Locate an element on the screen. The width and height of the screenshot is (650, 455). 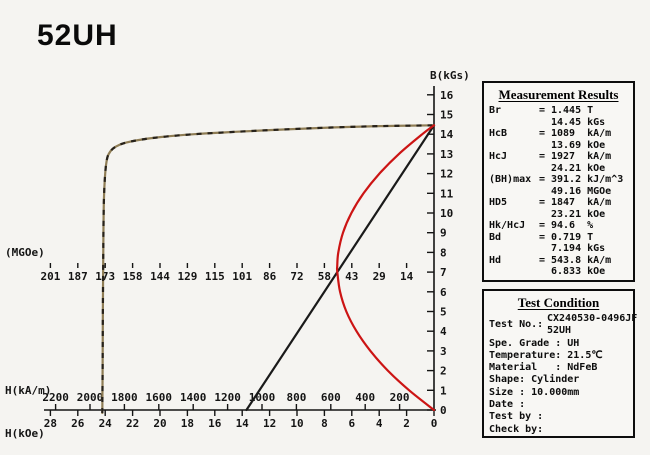
h-koe-tick-label: 12 is located at coordinates (269, 423).